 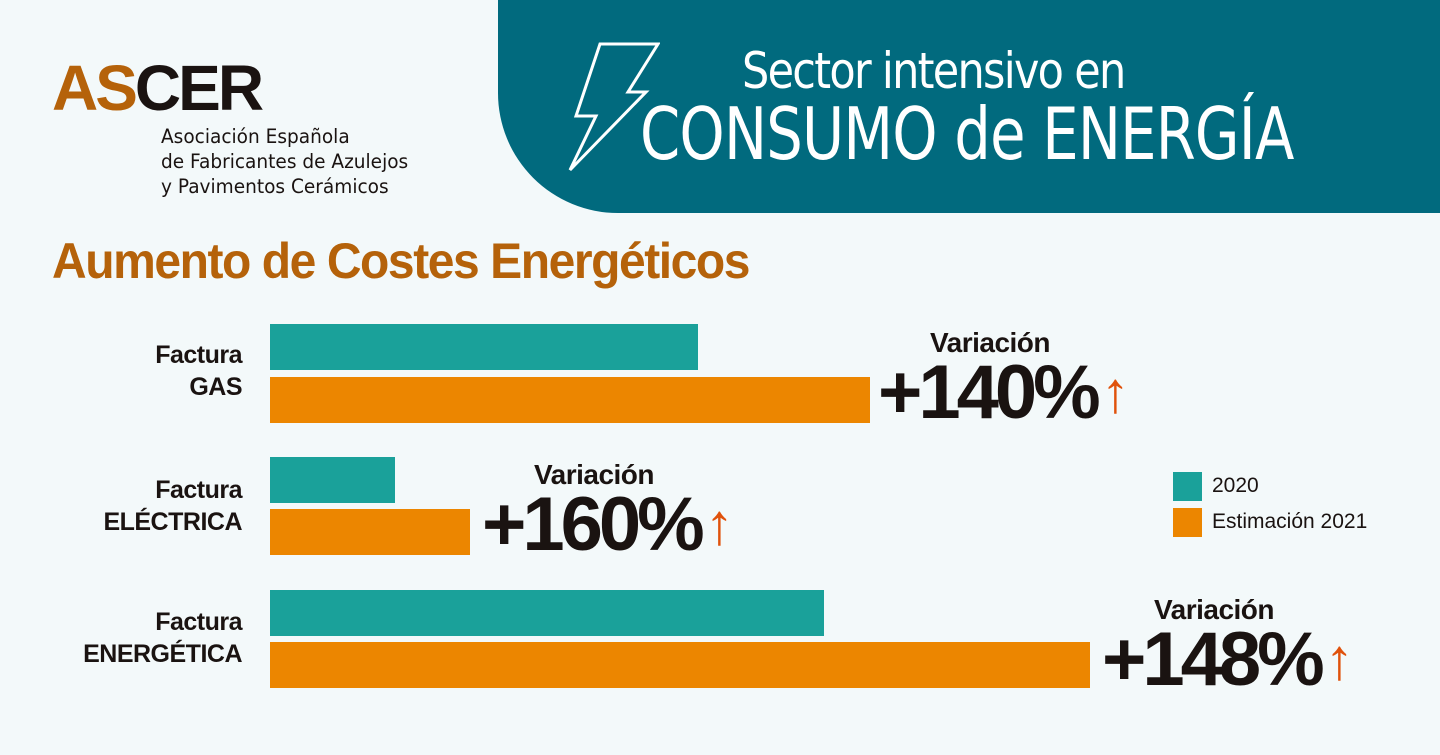 I want to click on variation-energetica: Variación +148%↑, so click(x=1228, y=648).